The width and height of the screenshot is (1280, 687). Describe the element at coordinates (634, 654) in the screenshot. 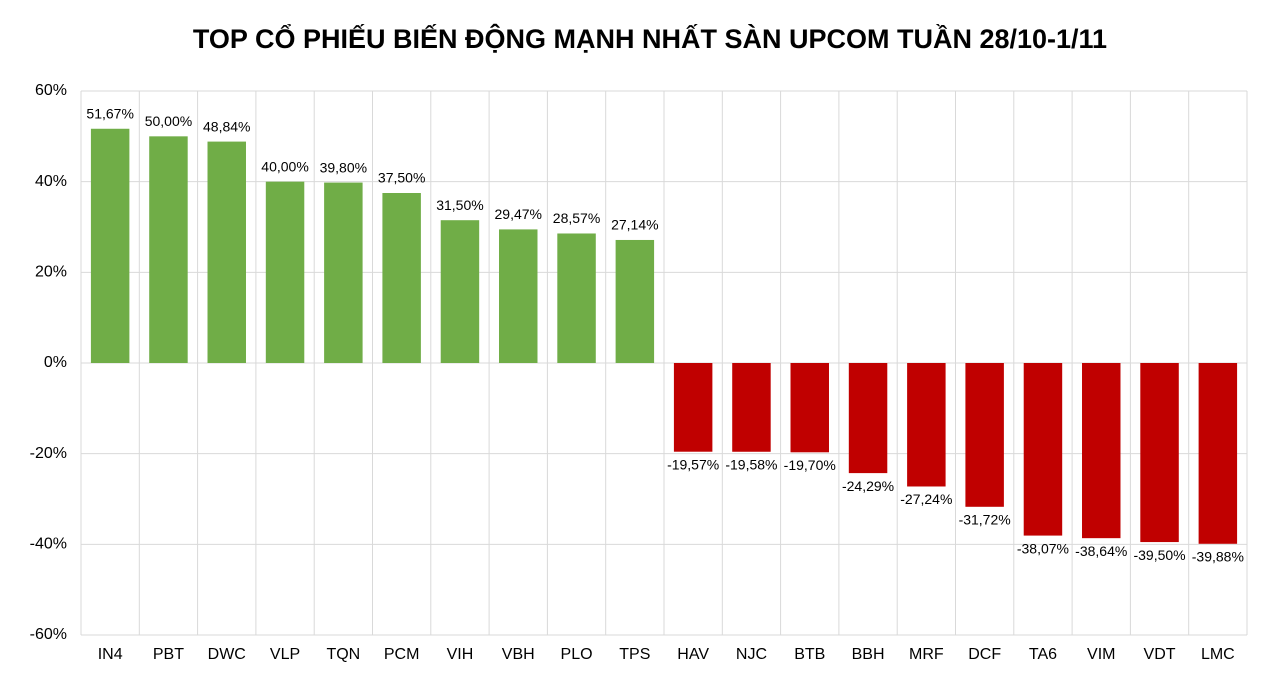

I see `x-tick-label: TPS` at that location.